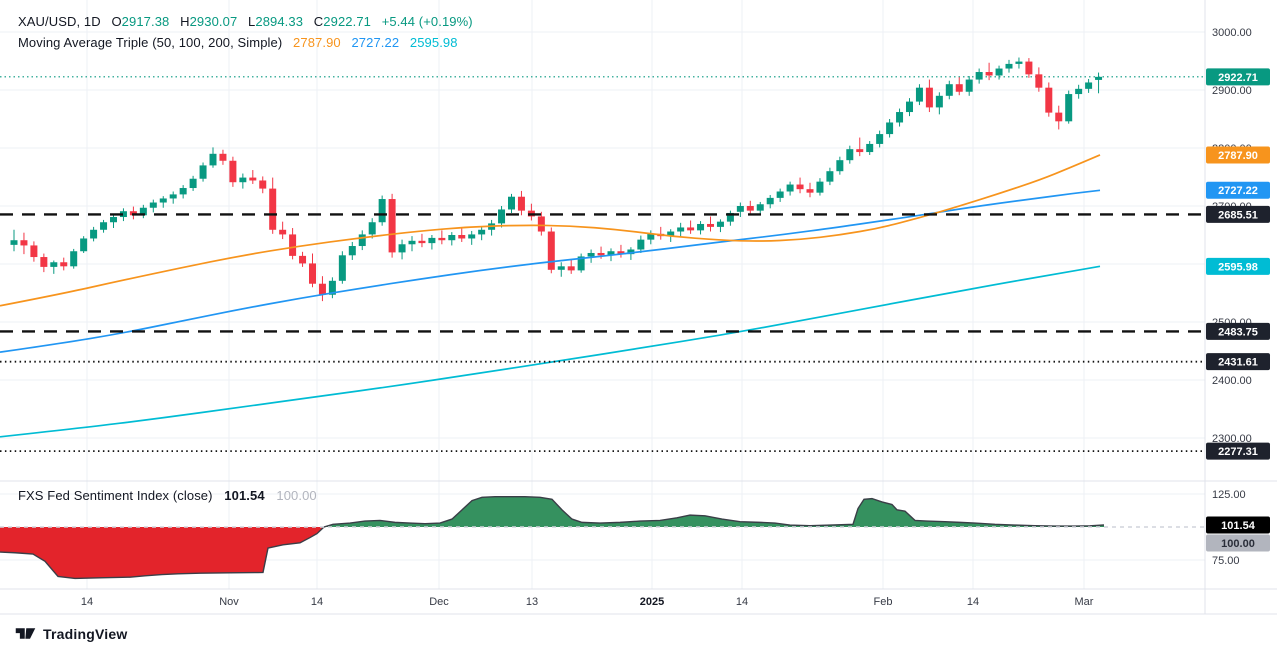 This screenshot has width=1277, height=653. Describe the element at coordinates (1232, 381) in the screenshot. I see `price-axis-label-2400.00: 2400.00` at that location.